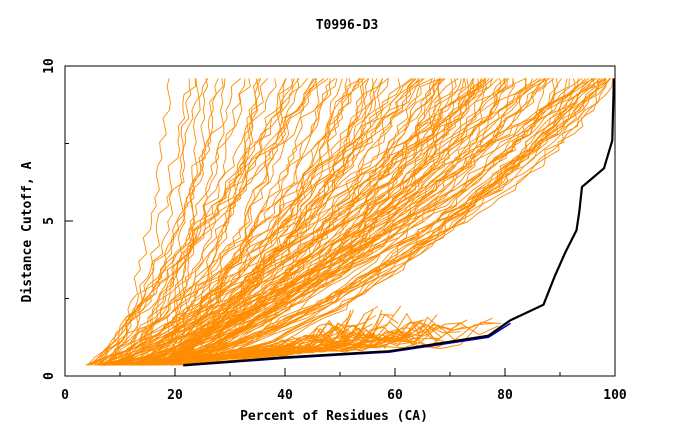  What do you see at coordinates (49, 376) in the screenshot?
I see `y-tick-label: 0` at bounding box center [49, 376].